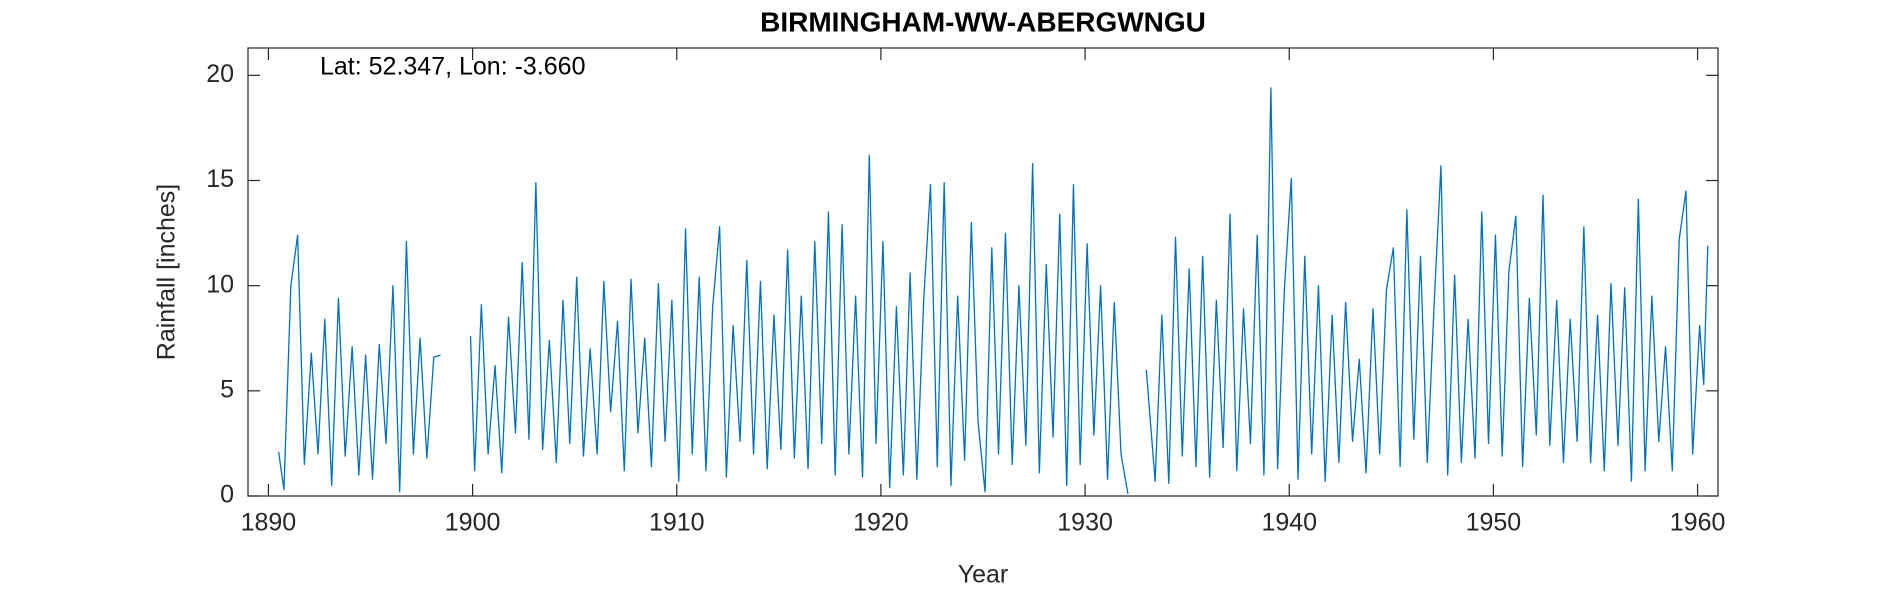 The height and width of the screenshot is (591, 1890). What do you see at coordinates (881, 523) in the screenshot?
I see `x-tick-label: 1920` at bounding box center [881, 523].